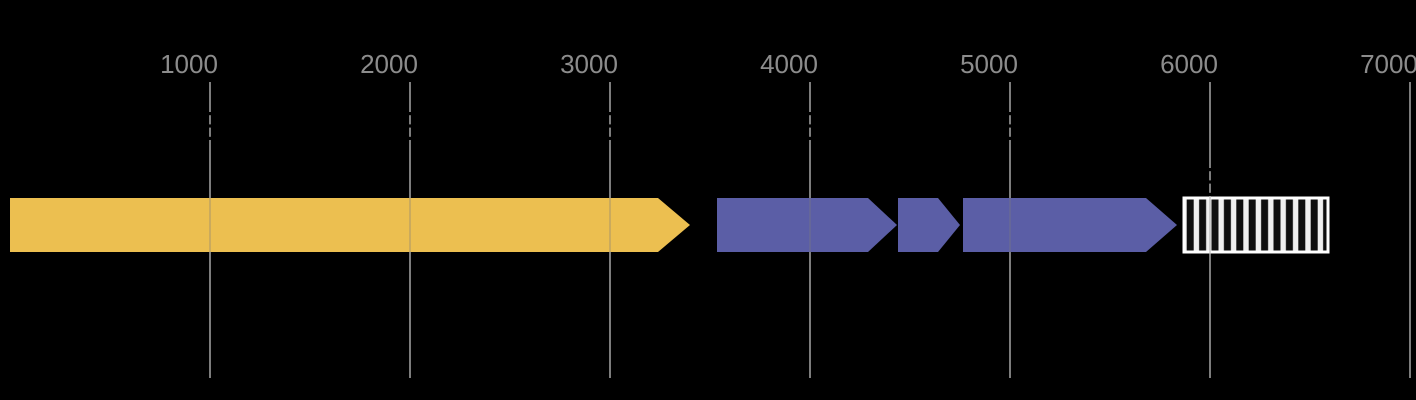  Describe the element at coordinates (807, 225) in the screenshot. I see `feature-2-gene-arrow` at that location.